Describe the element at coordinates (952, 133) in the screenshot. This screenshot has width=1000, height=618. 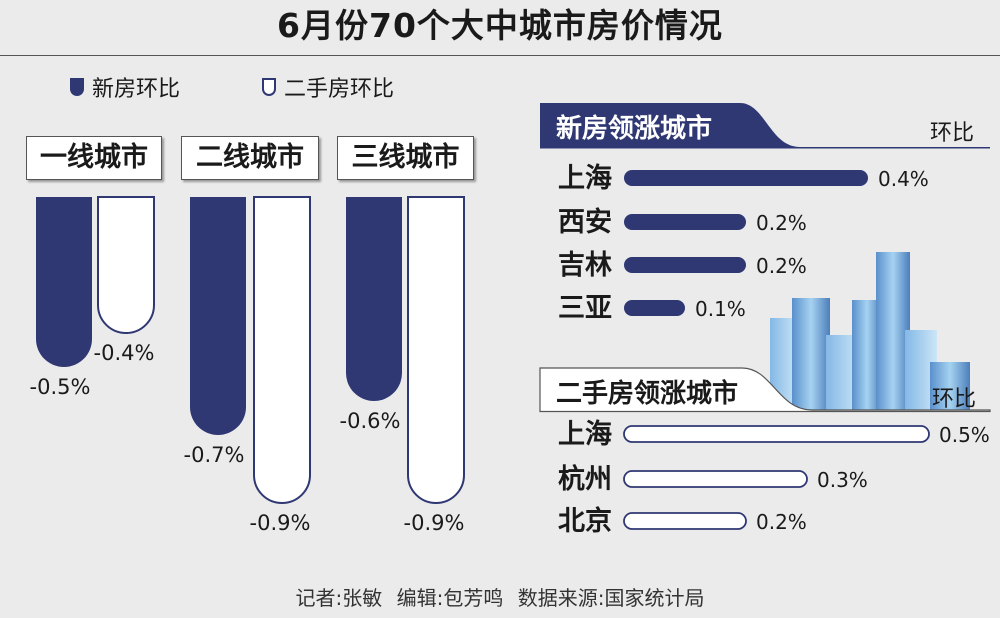
I see `rank-new-unit: 环比` at that location.